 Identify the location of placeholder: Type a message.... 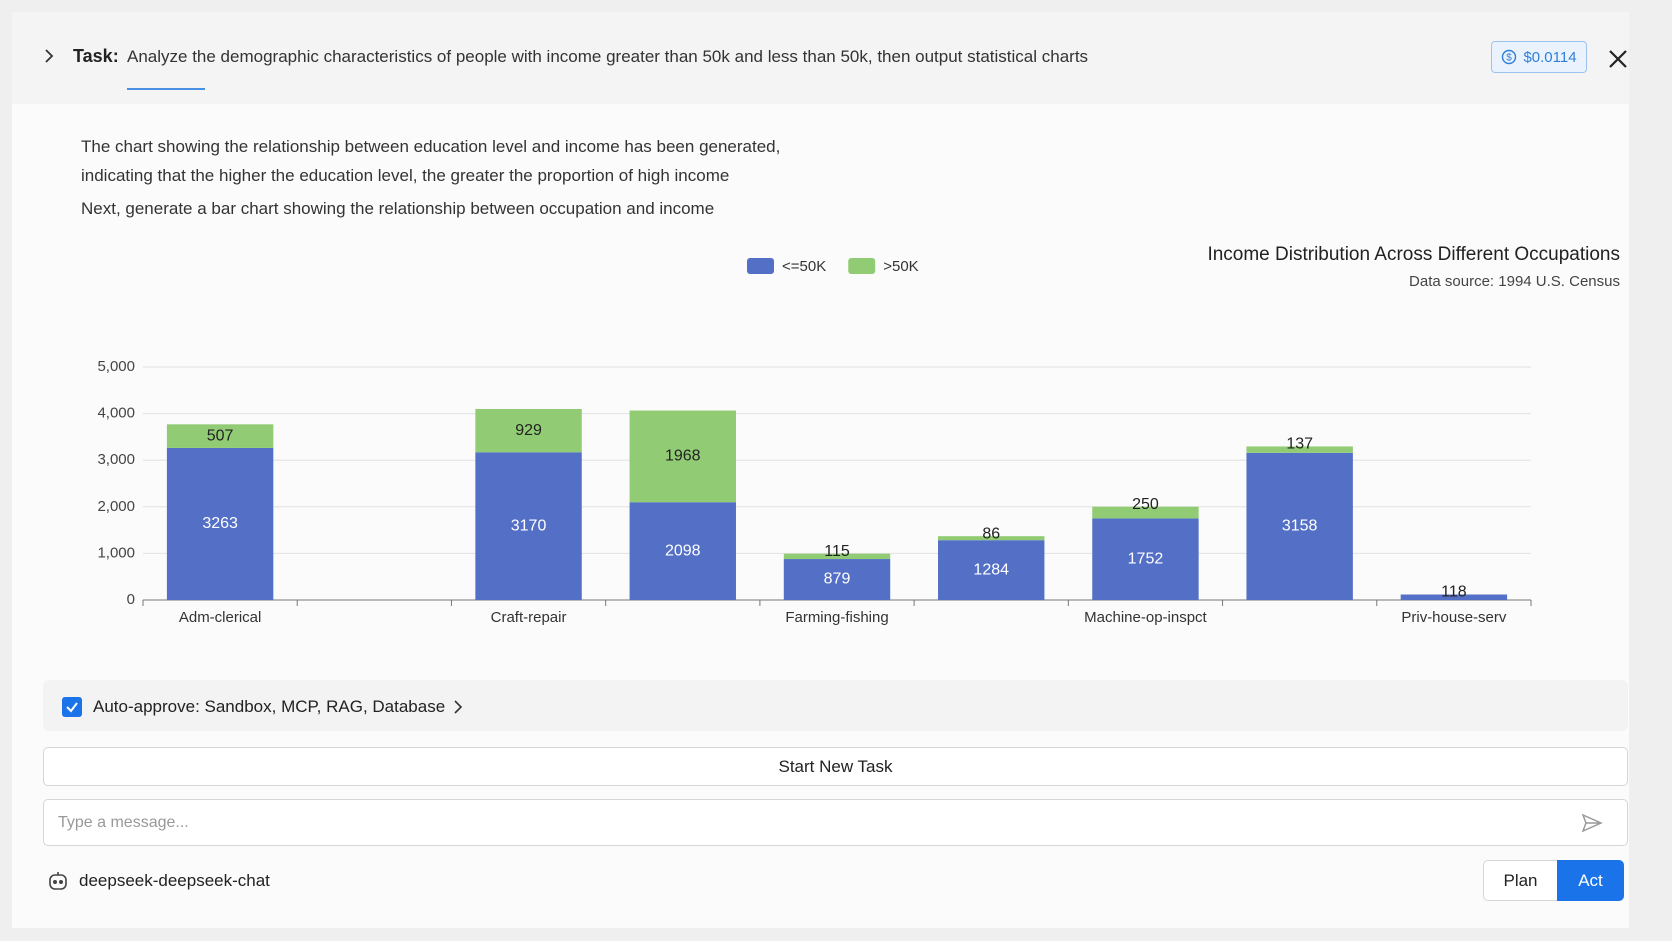
(123, 822).